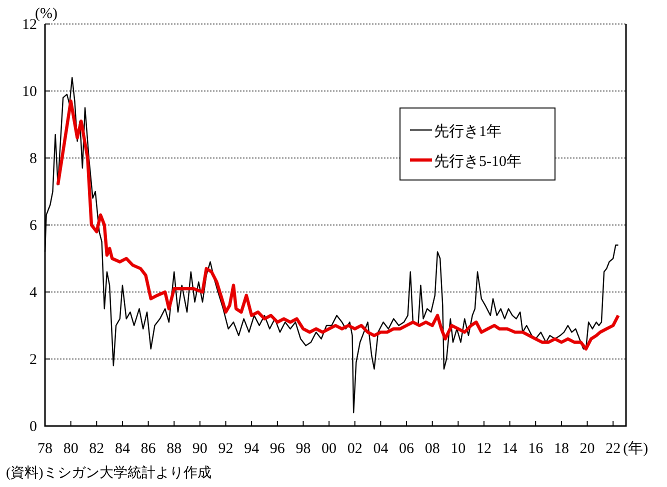 The width and height of the screenshot is (667, 487). Describe the element at coordinates (536, 449) in the screenshot. I see `x-tick-label: 16` at that location.